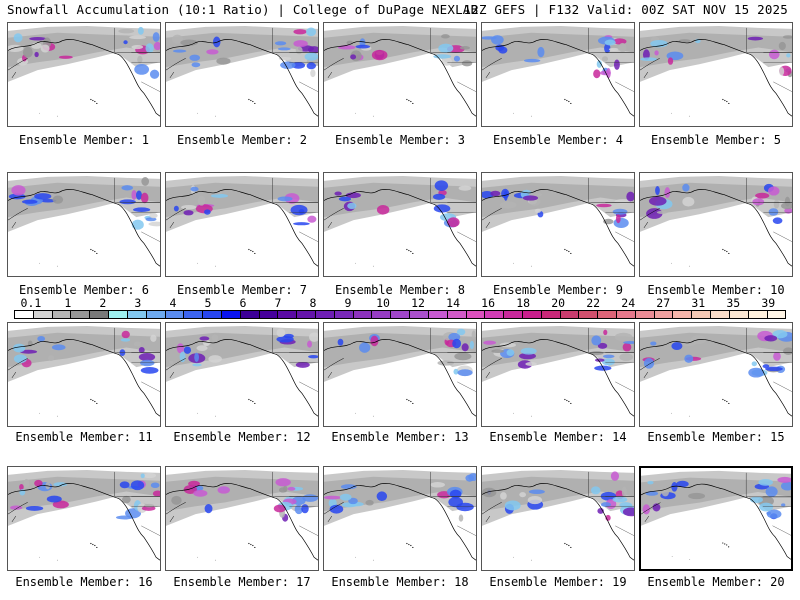 This screenshot has height=600, width=800. What do you see at coordinates (278, 303) in the screenshot?
I see `colorbar-tick-label: 7` at bounding box center [278, 303].